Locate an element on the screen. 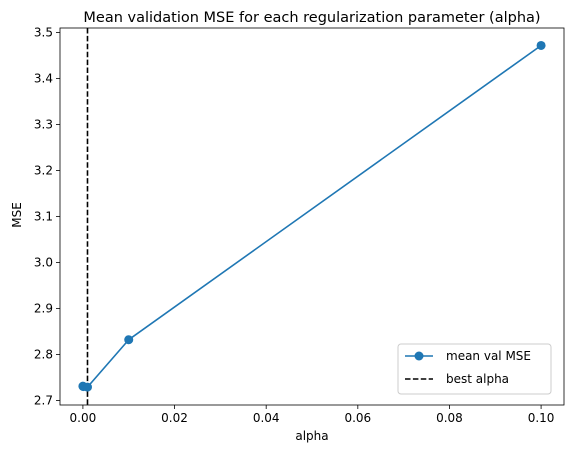 Image resolution: width=582 pixels, height=453 pixels. legend: mean val MSE best alpha is located at coordinates (474, 369).